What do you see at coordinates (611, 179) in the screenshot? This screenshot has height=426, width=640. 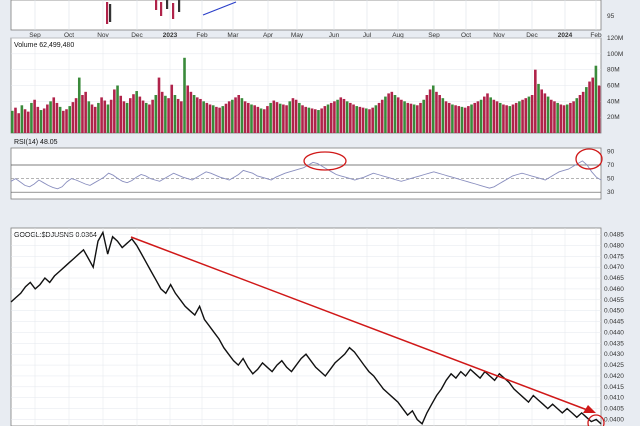 I see `rsi-y-tick: 50` at bounding box center [611, 179].